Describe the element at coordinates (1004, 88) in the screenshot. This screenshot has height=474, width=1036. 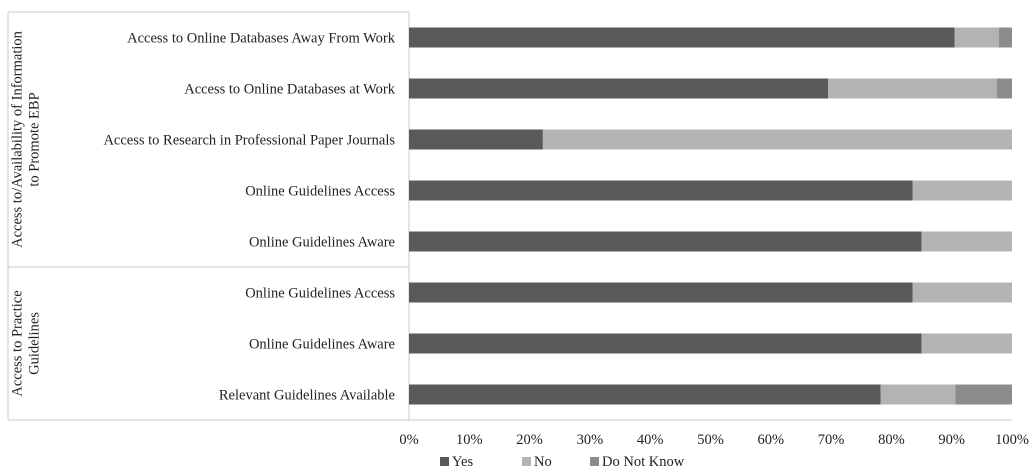
I see `bar-do-not-know-access-to-online-databases-at-work` at that location.